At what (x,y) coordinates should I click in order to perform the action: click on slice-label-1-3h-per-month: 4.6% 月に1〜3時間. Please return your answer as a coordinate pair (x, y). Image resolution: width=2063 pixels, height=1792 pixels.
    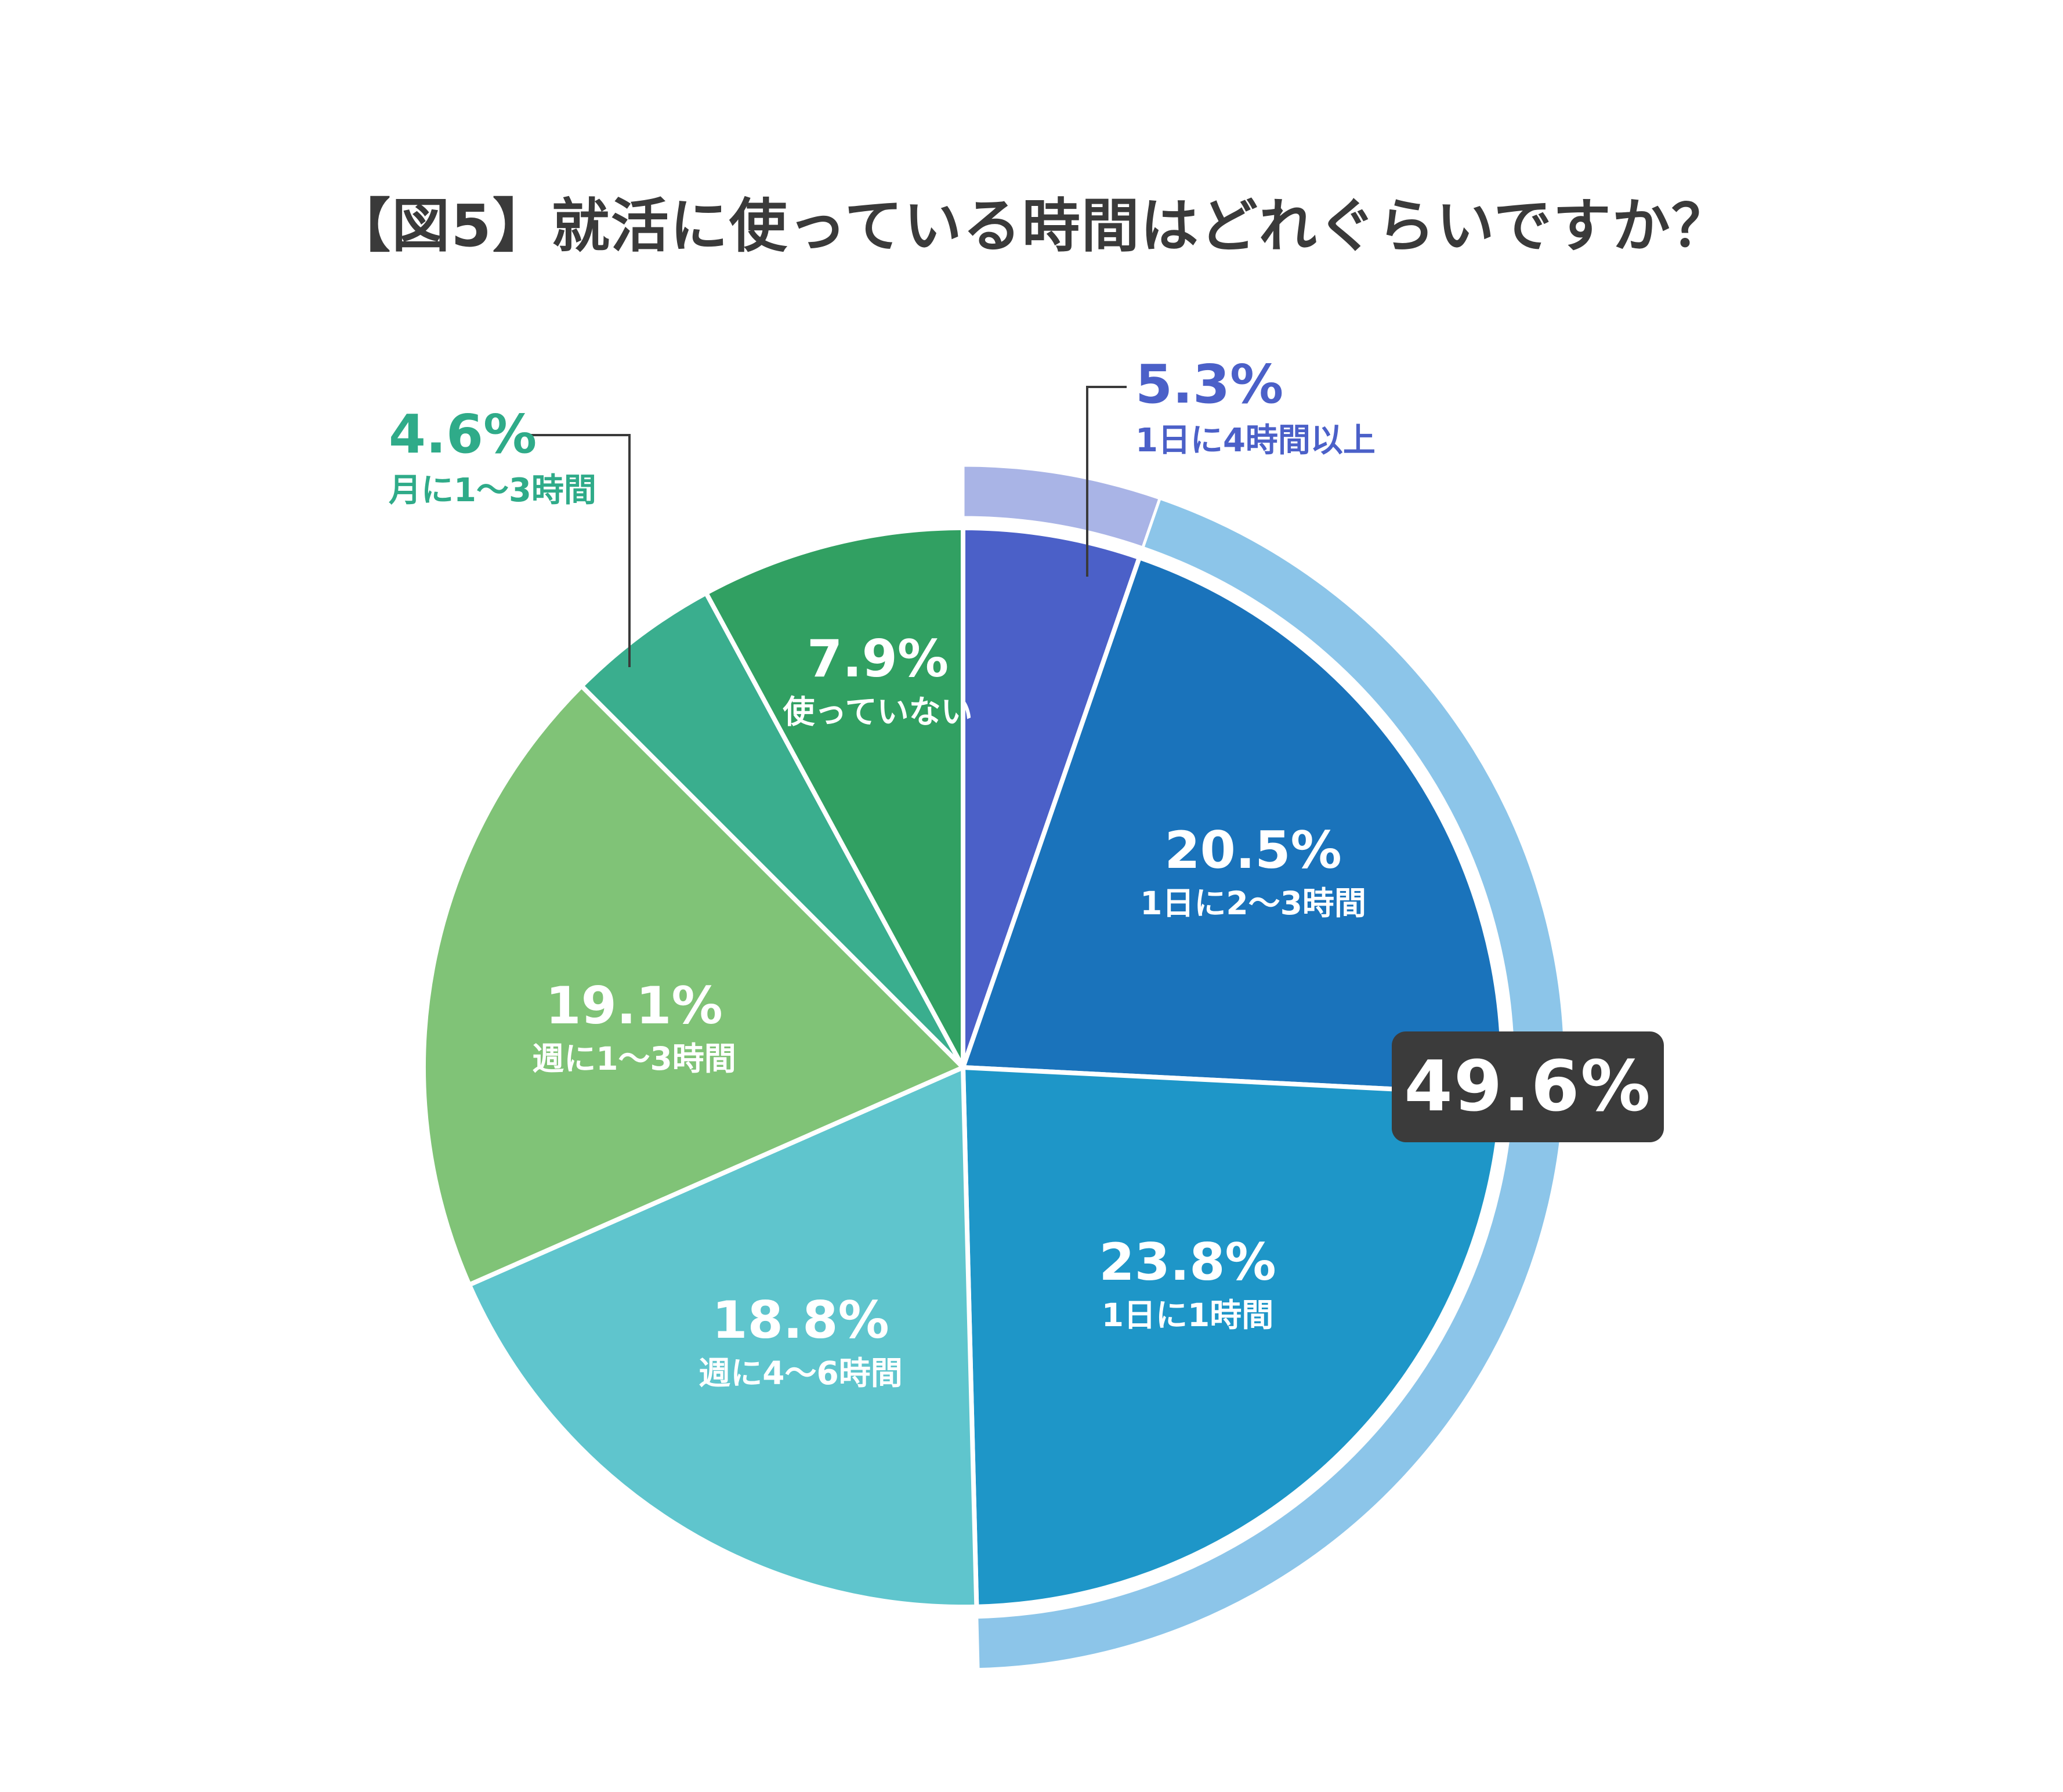
    Looking at the image, I should click on (492, 458).